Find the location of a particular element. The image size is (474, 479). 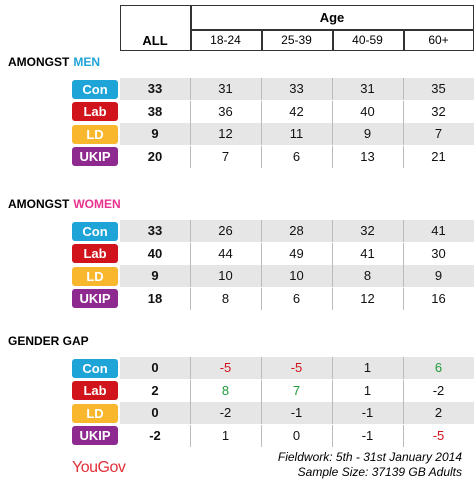

cell: 49 is located at coordinates (296, 253).